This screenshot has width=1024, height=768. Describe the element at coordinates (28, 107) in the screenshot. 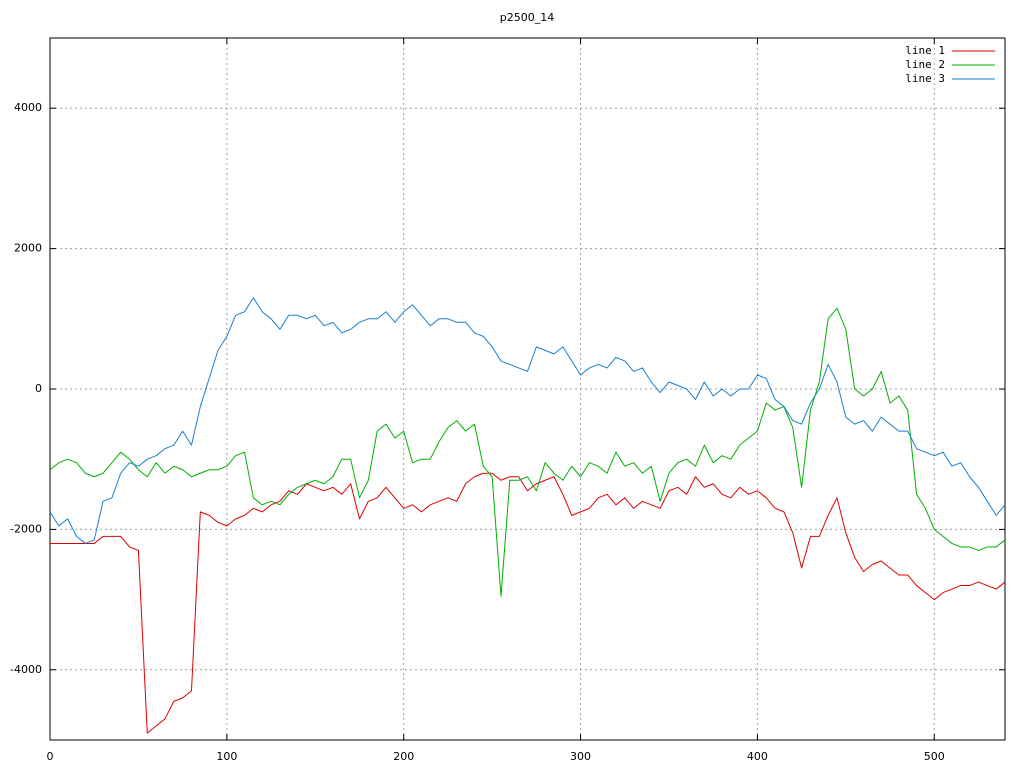

I see `y-tick-label: 4000` at that location.